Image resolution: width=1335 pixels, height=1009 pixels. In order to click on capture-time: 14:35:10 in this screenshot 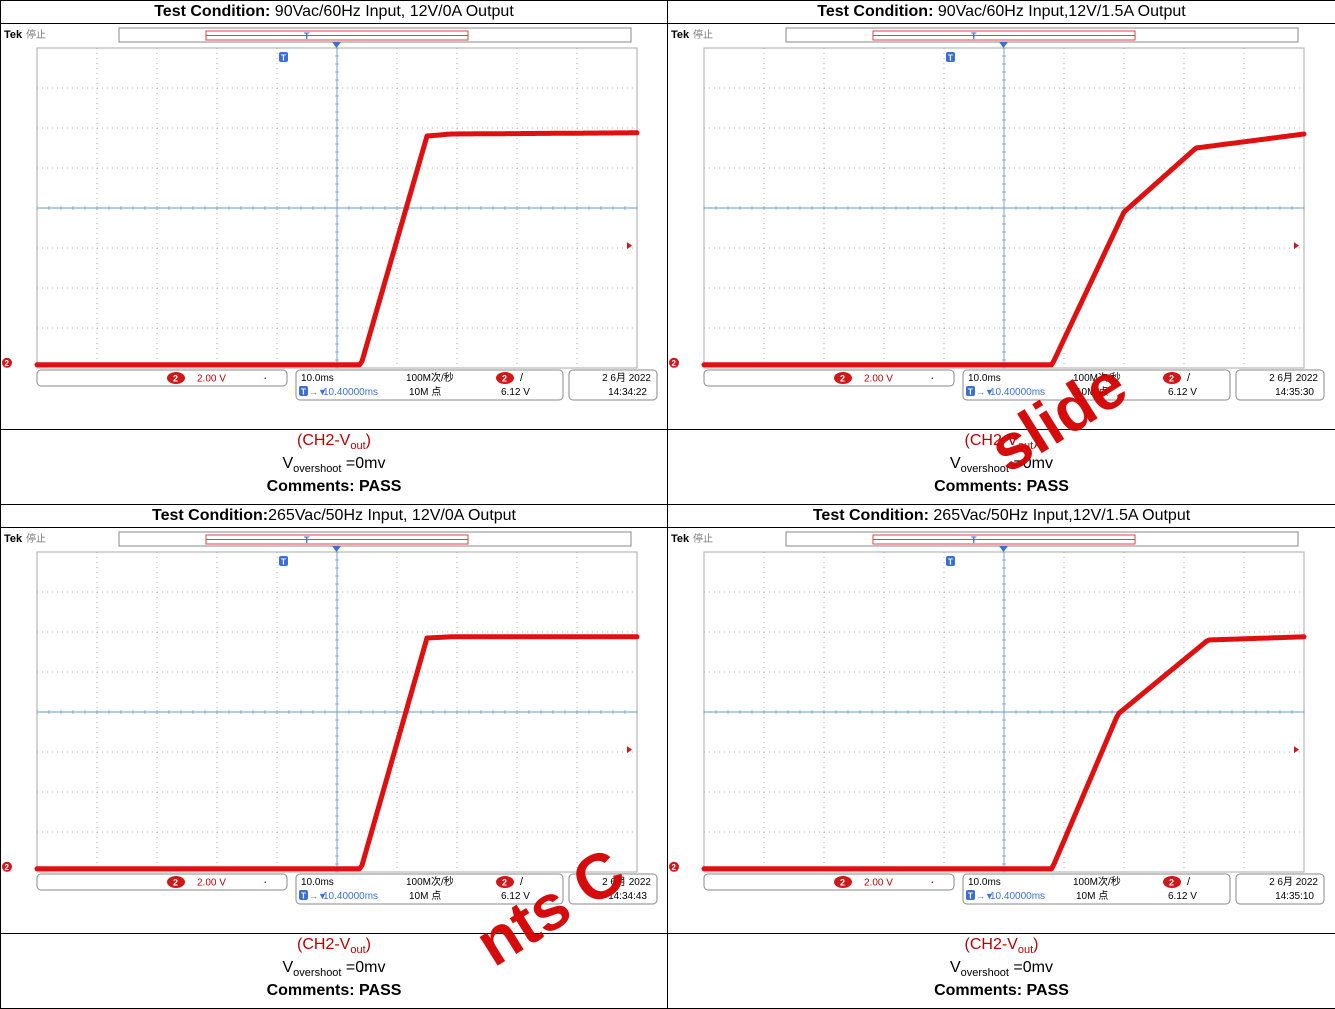, I will do `click(1294, 896)`.